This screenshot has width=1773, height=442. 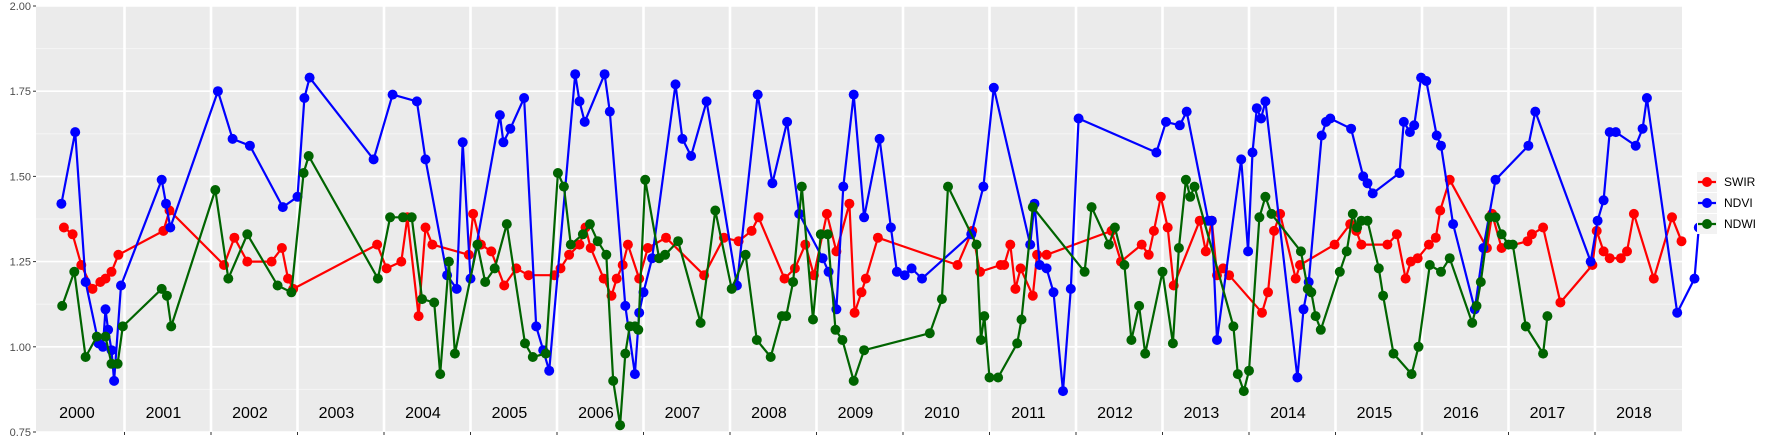 What do you see at coordinates (77, 413) in the screenshot?
I see `year-label: 2000` at bounding box center [77, 413].